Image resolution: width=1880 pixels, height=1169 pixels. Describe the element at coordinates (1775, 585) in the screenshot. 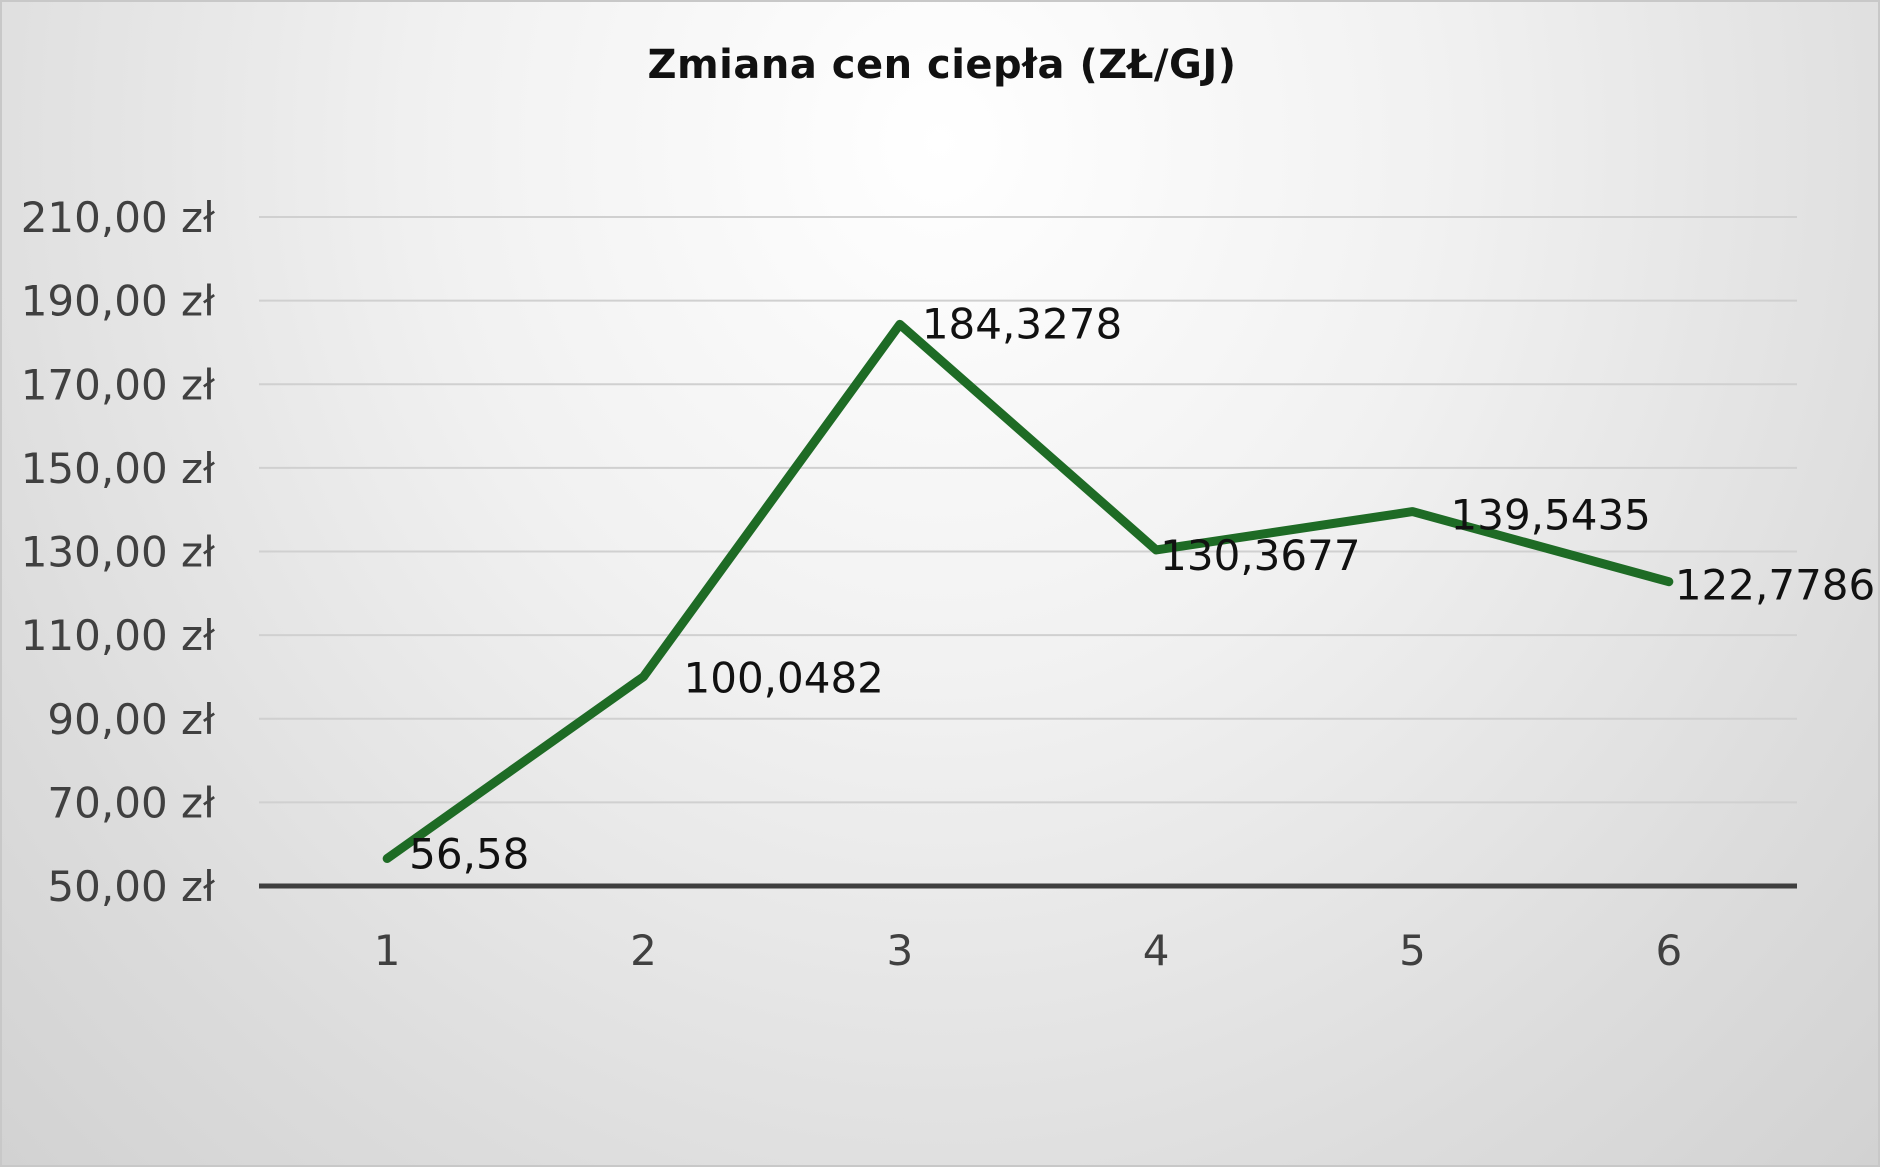

I see `data-label: 122,7786` at that location.